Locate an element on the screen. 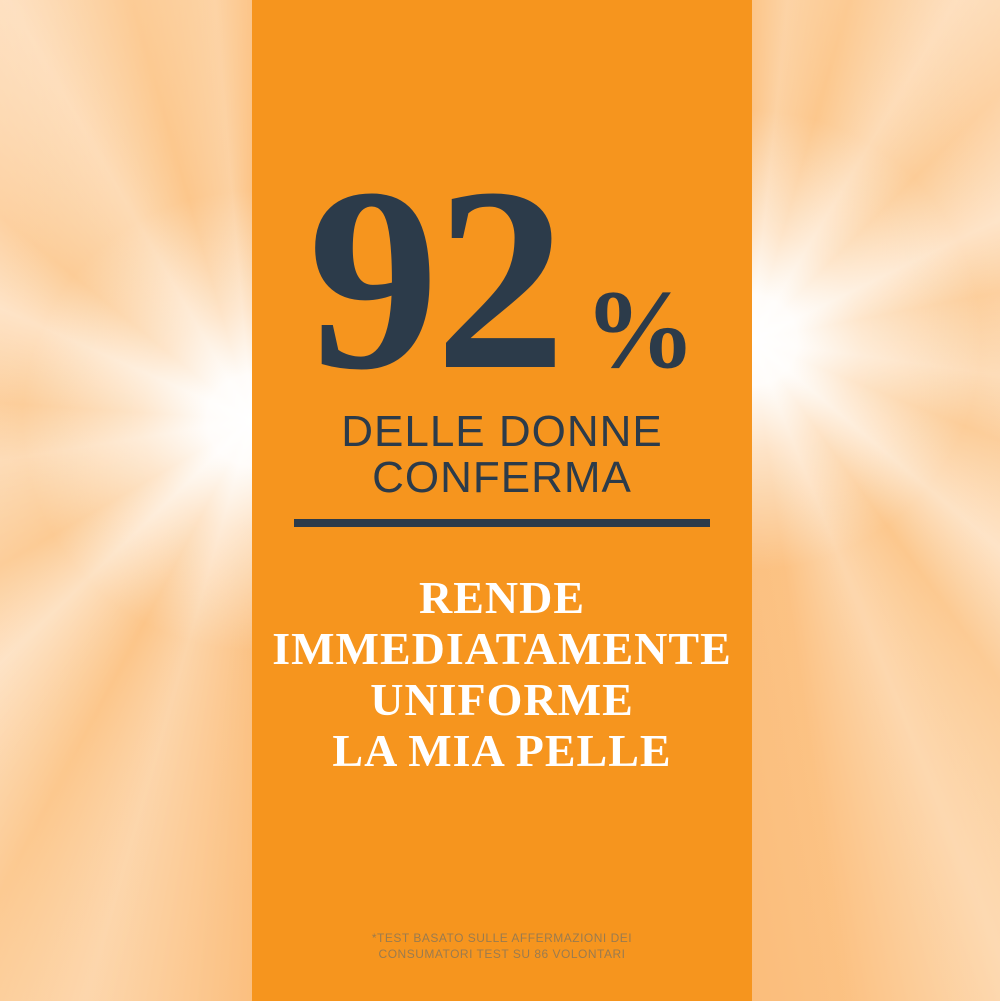 The image size is (1000, 1001). percent-sign: % is located at coordinates (640, 330).